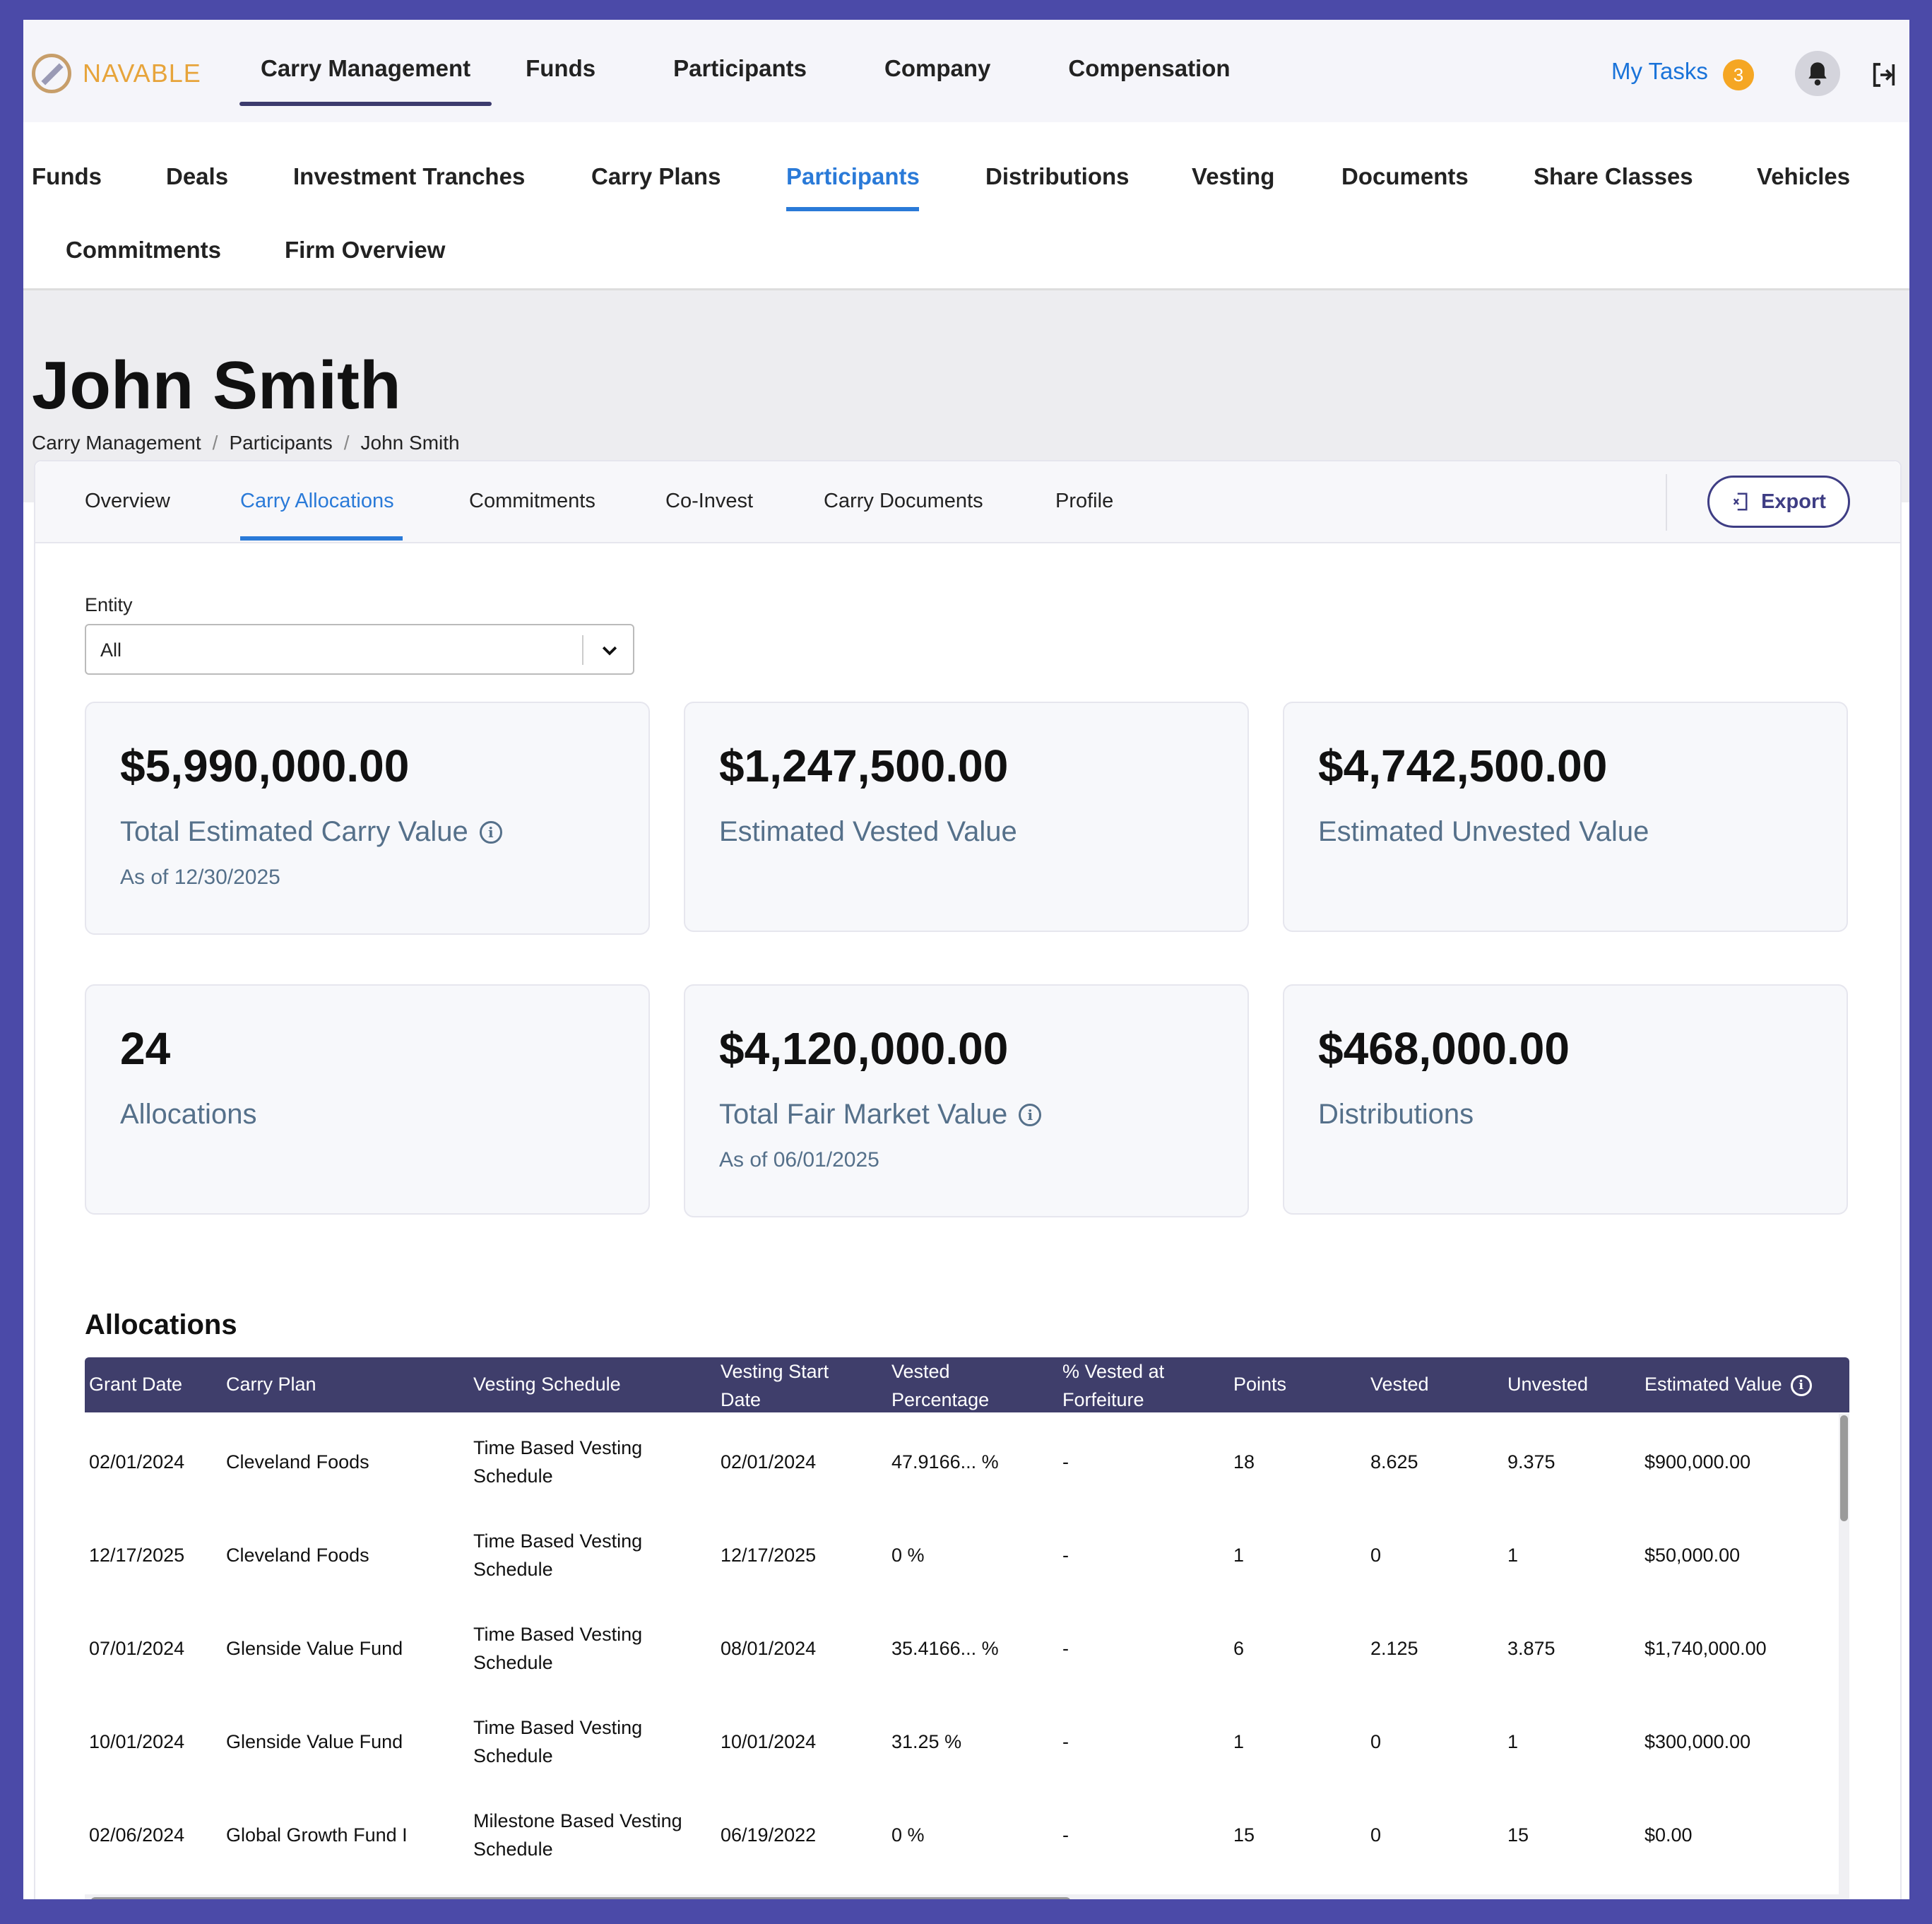  What do you see at coordinates (940, 1386) in the screenshot?
I see `col-vested-percentage: Vested Percentage` at bounding box center [940, 1386].